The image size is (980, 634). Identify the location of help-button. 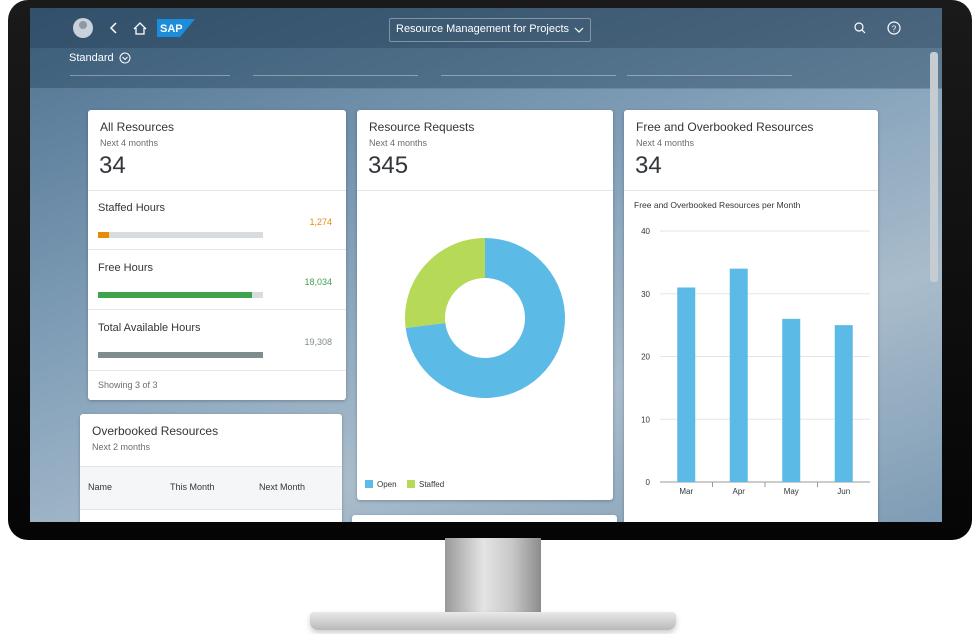
(894, 28).